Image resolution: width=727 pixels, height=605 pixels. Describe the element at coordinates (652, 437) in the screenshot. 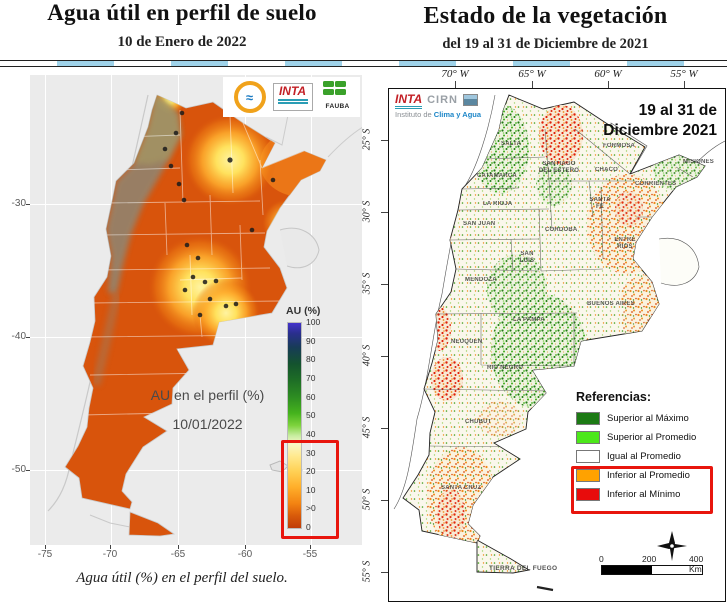

I see `legend-item-label: Superior al Promedio` at that location.